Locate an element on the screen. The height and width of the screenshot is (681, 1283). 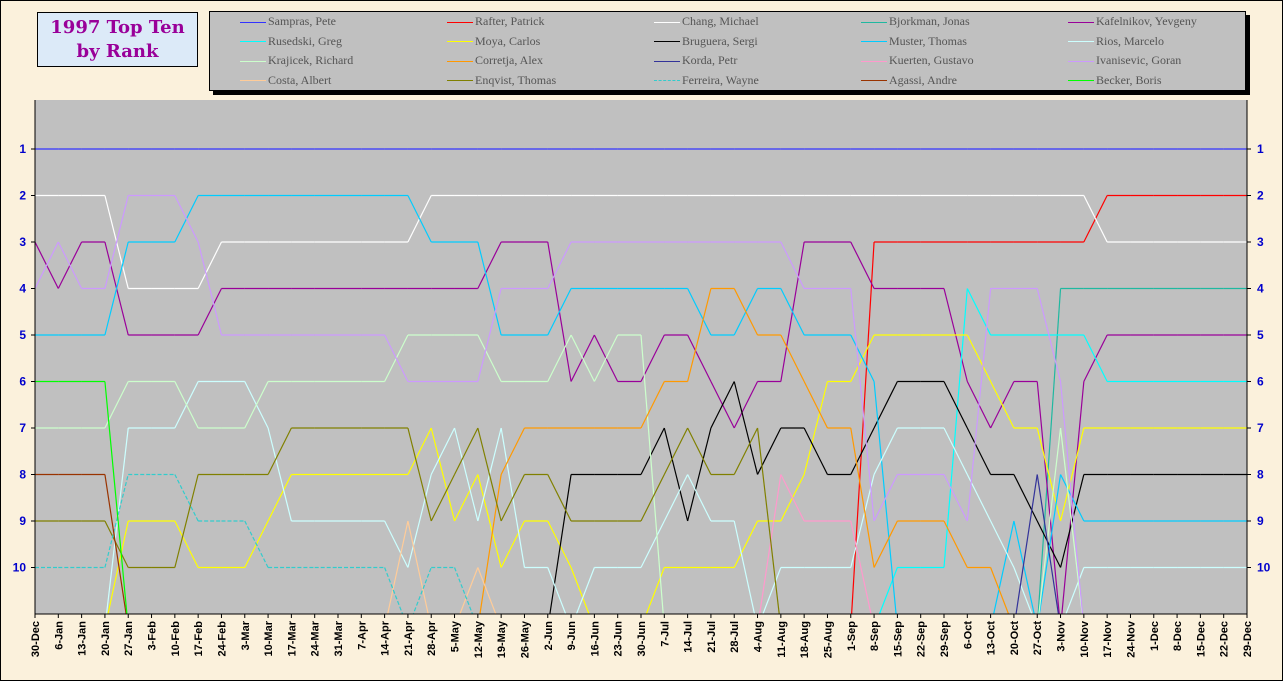
x-tick-label: 10-Feb is located at coordinates (176, 639).